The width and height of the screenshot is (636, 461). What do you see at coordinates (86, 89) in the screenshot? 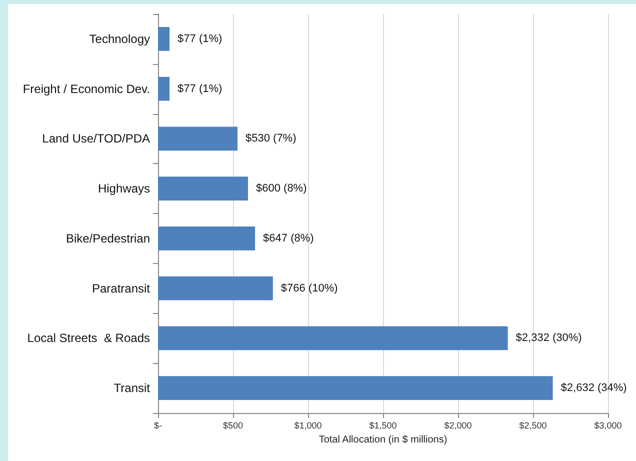
I see `y-tick-label: Freight / Economic Dev.` at bounding box center [86, 89].